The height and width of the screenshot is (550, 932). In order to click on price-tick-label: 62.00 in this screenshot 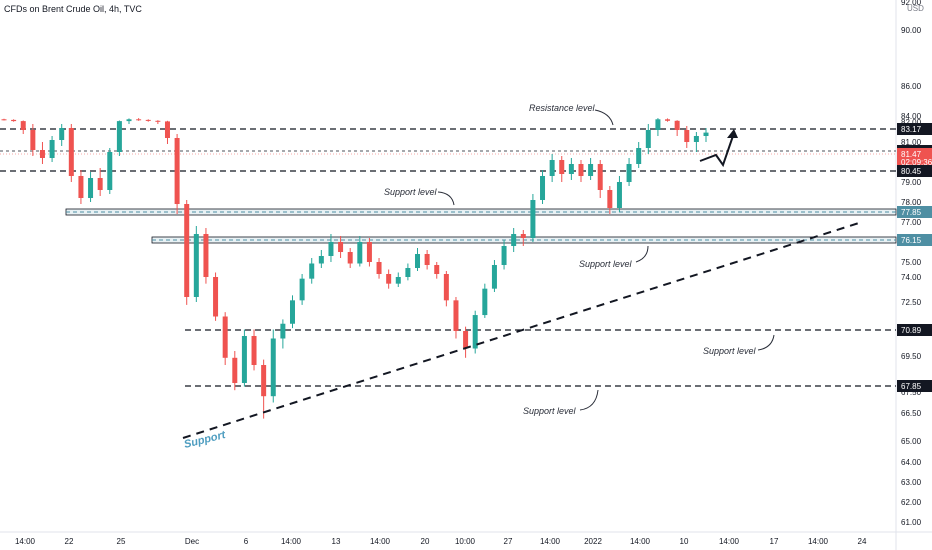, I will do `click(911, 502)`.